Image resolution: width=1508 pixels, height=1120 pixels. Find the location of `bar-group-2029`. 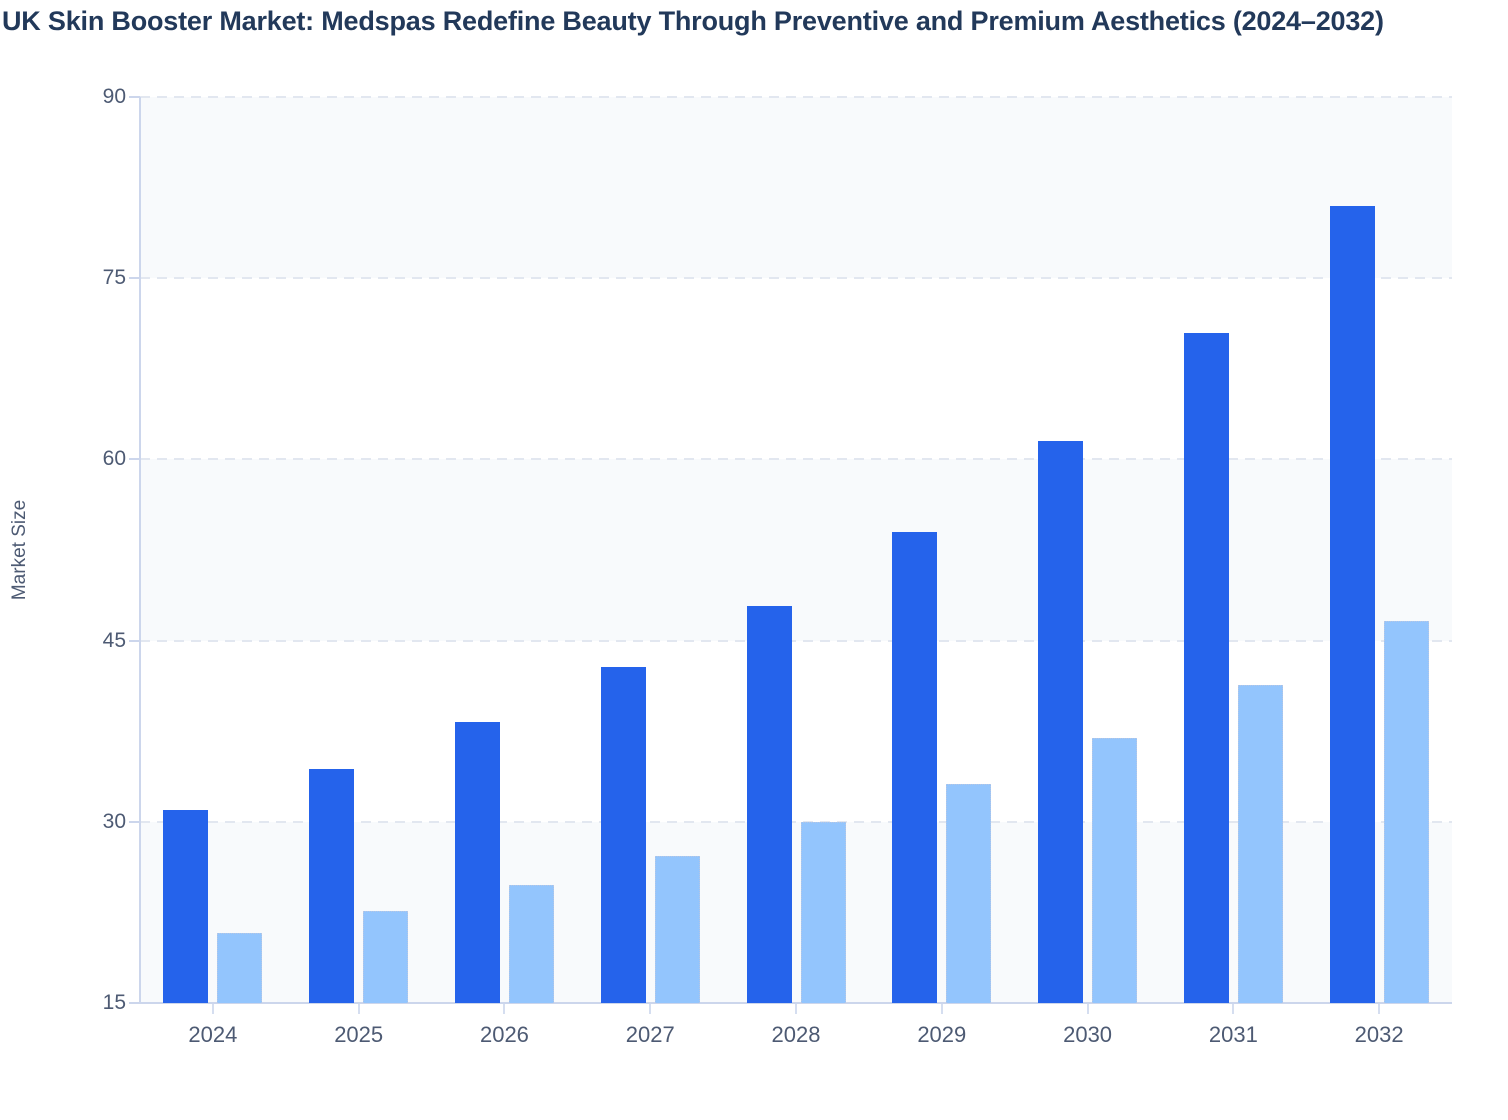

bar-group-2029 is located at coordinates (942, 550).